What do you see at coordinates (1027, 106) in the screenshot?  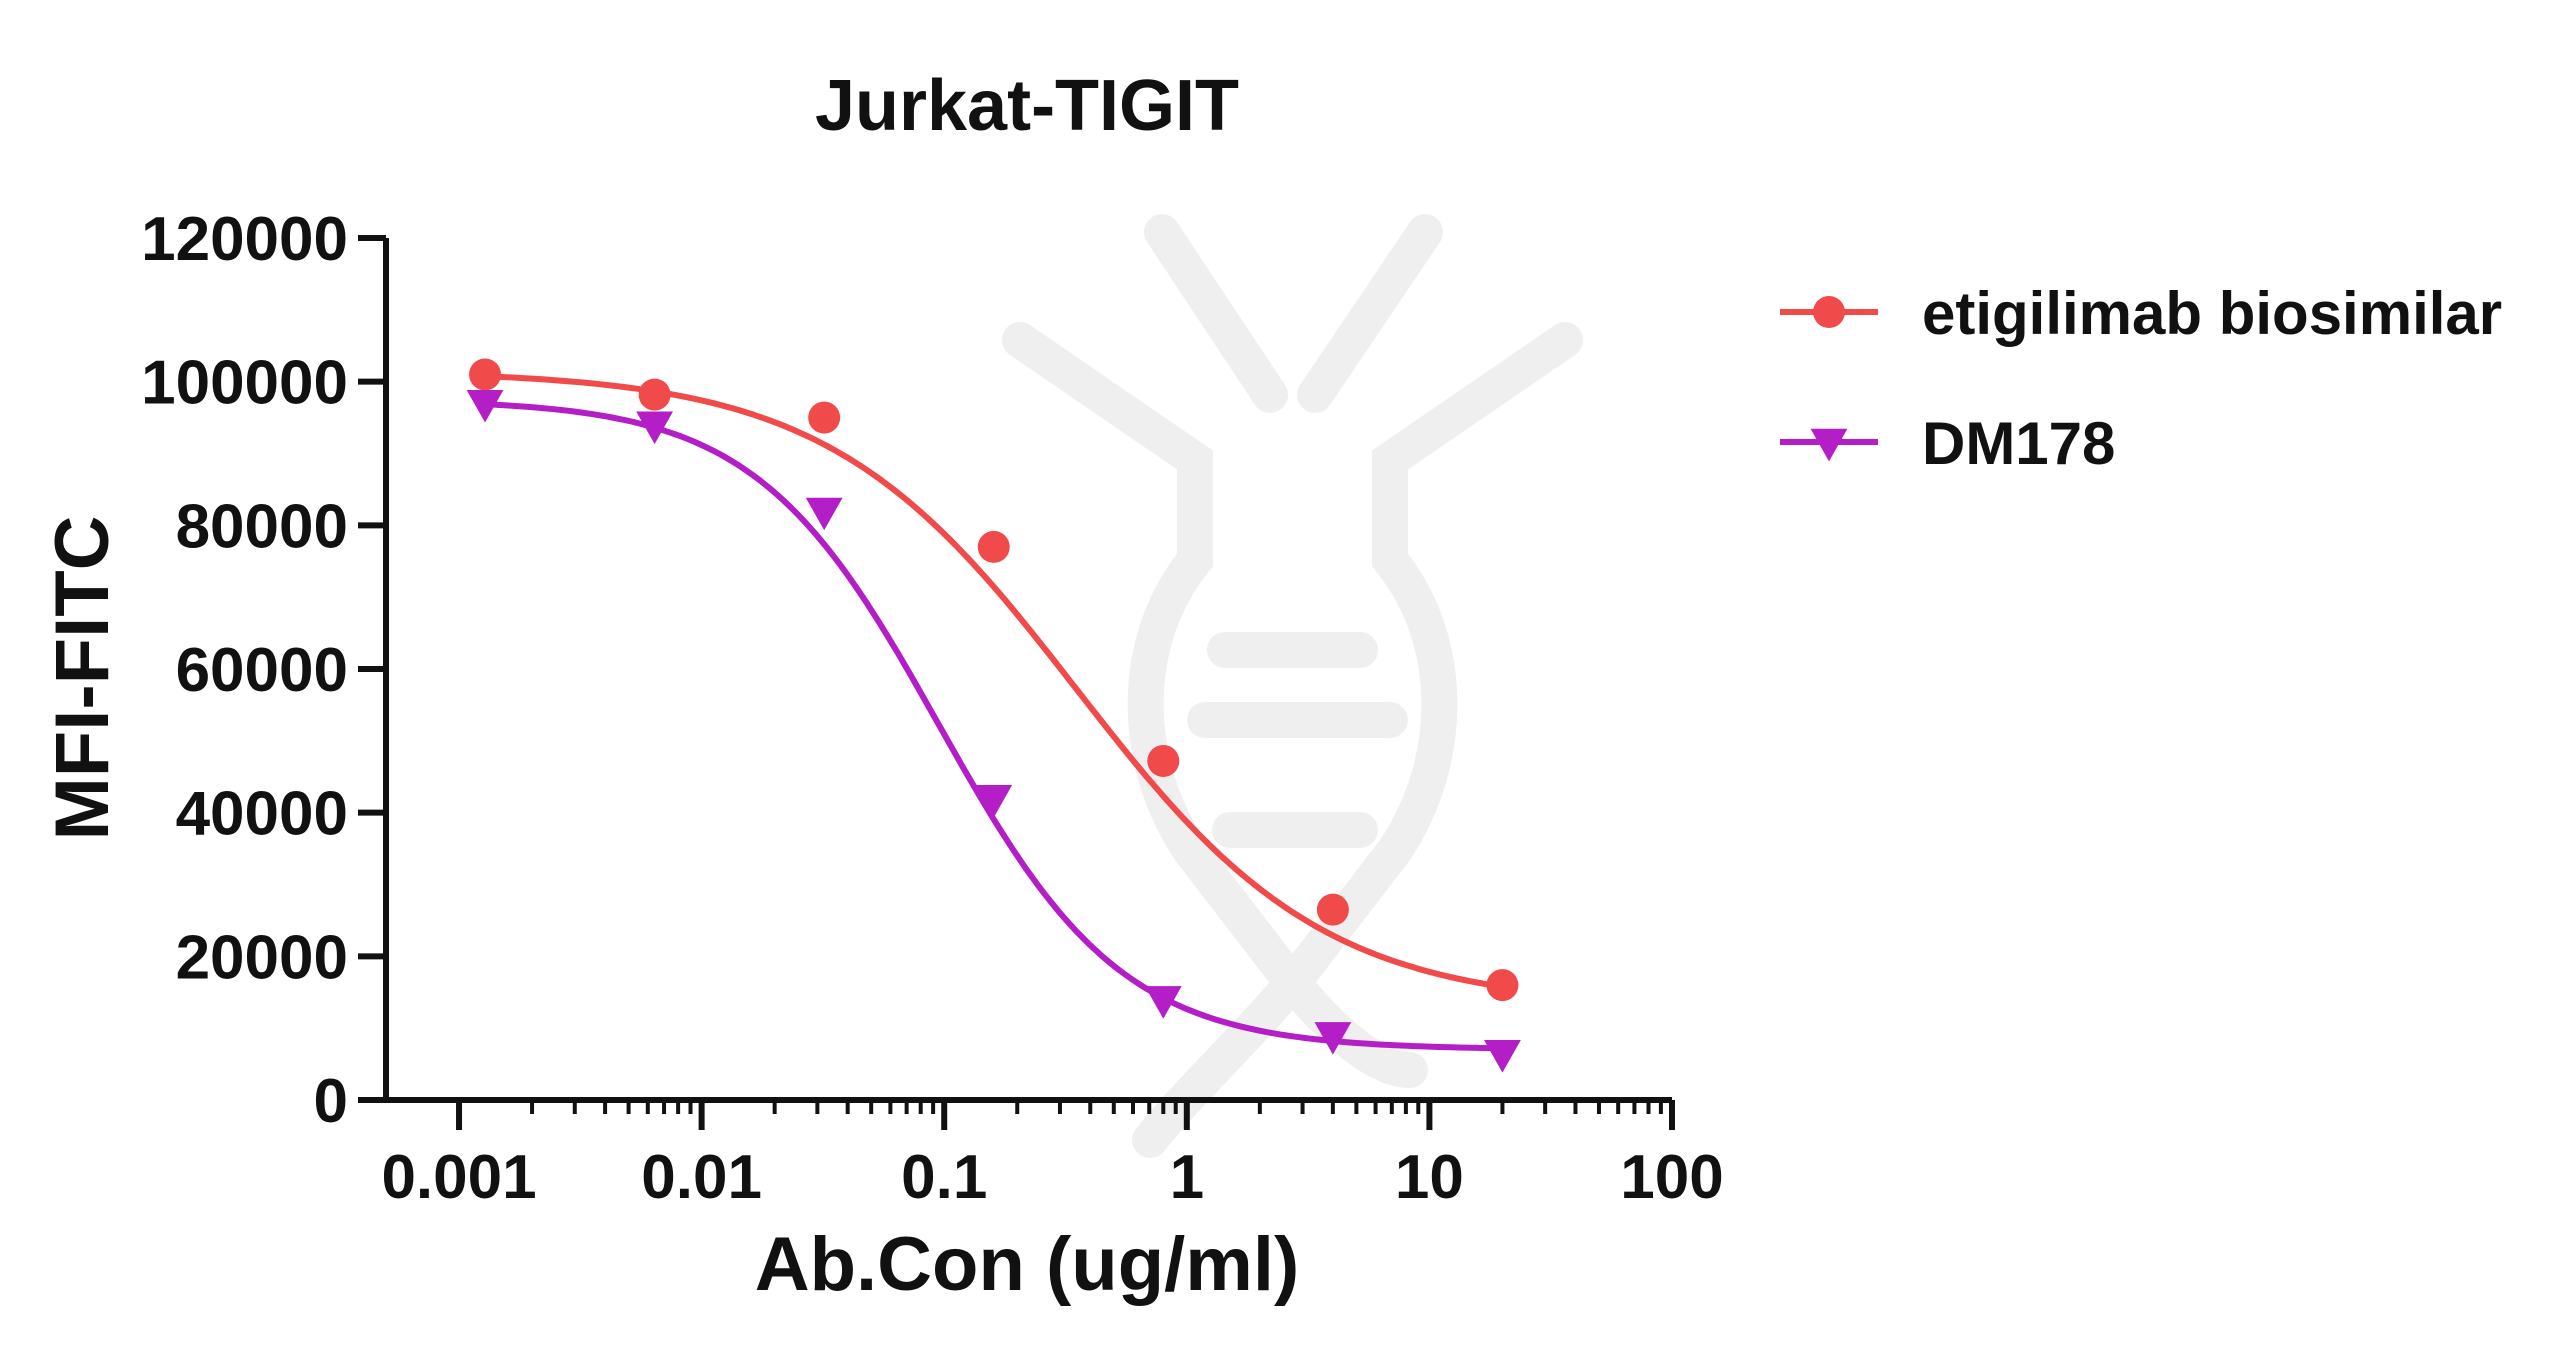 I see `chart-title: Jurkat-TIGIT` at bounding box center [1027, 106].